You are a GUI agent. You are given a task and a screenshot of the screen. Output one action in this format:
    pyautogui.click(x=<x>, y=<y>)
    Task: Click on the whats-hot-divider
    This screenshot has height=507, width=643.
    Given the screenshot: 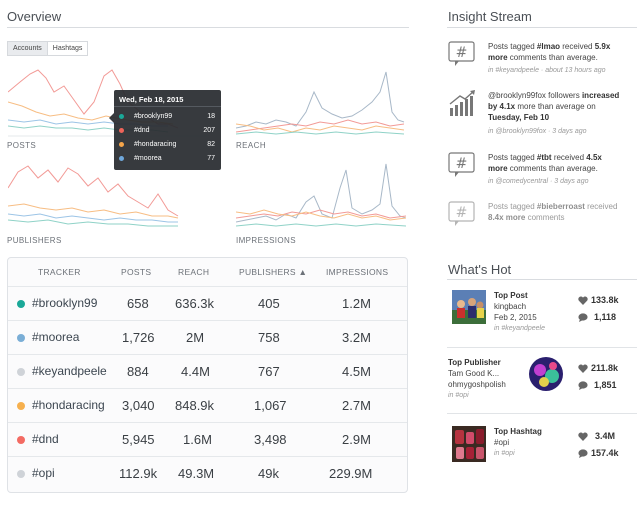 What is the action you would take?
    pyautogui.click(x=542, y=279)
    